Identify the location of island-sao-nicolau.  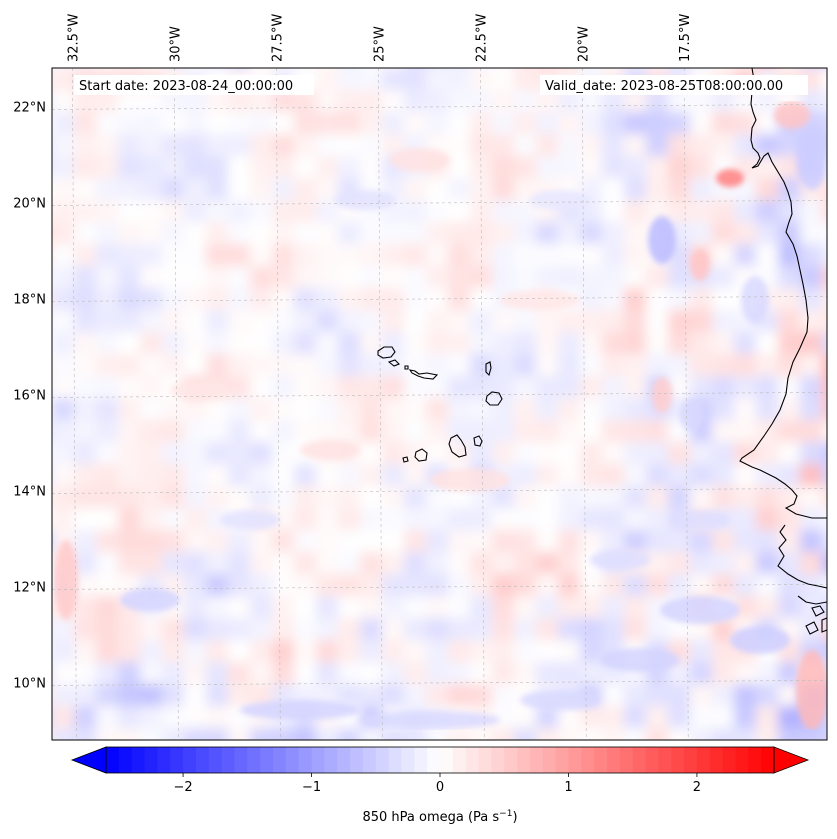
(423, 374).